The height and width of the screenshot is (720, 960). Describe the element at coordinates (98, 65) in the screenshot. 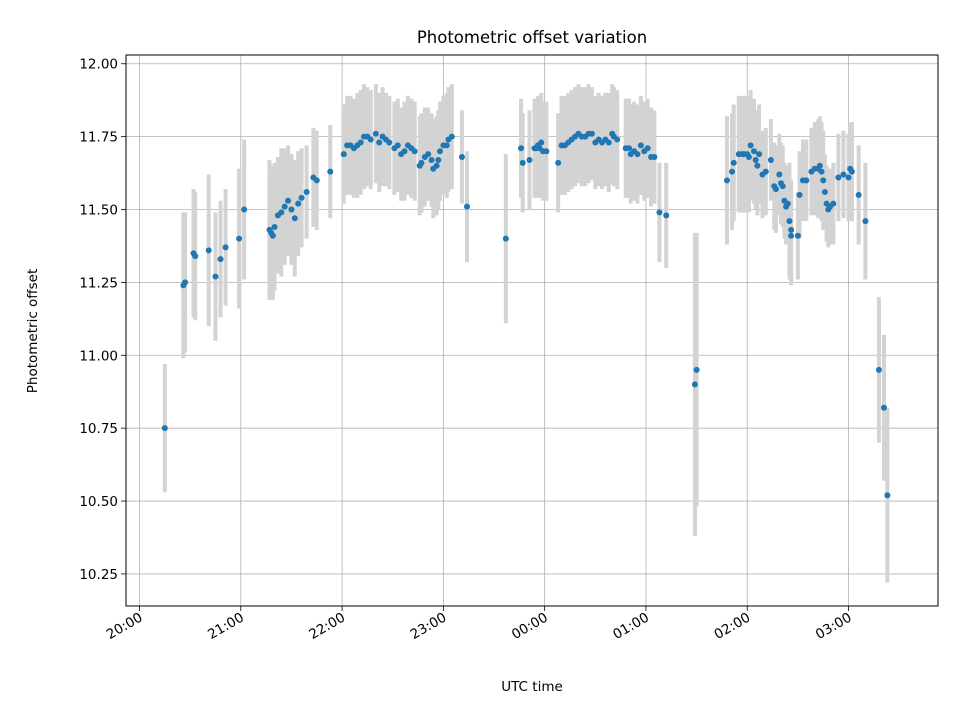

I see `y-tick-label: 12.00` at that location.